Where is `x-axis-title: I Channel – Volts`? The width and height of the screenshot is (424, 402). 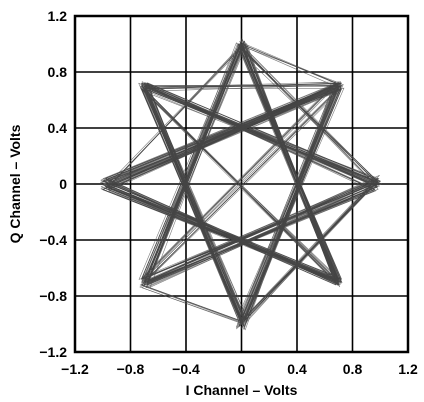 x-axis-title: I Channel – Volts is located at coordinates (242, 390).